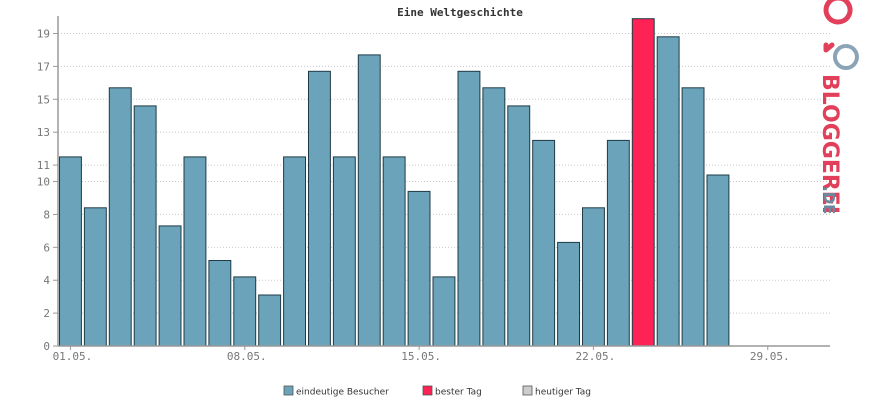 The width and height of the screenshot is (870, 400). What do you see at coordinates (46, 313) in the screenshot?
I see `y-tick-label: 2` at bounding box center [46, 313].